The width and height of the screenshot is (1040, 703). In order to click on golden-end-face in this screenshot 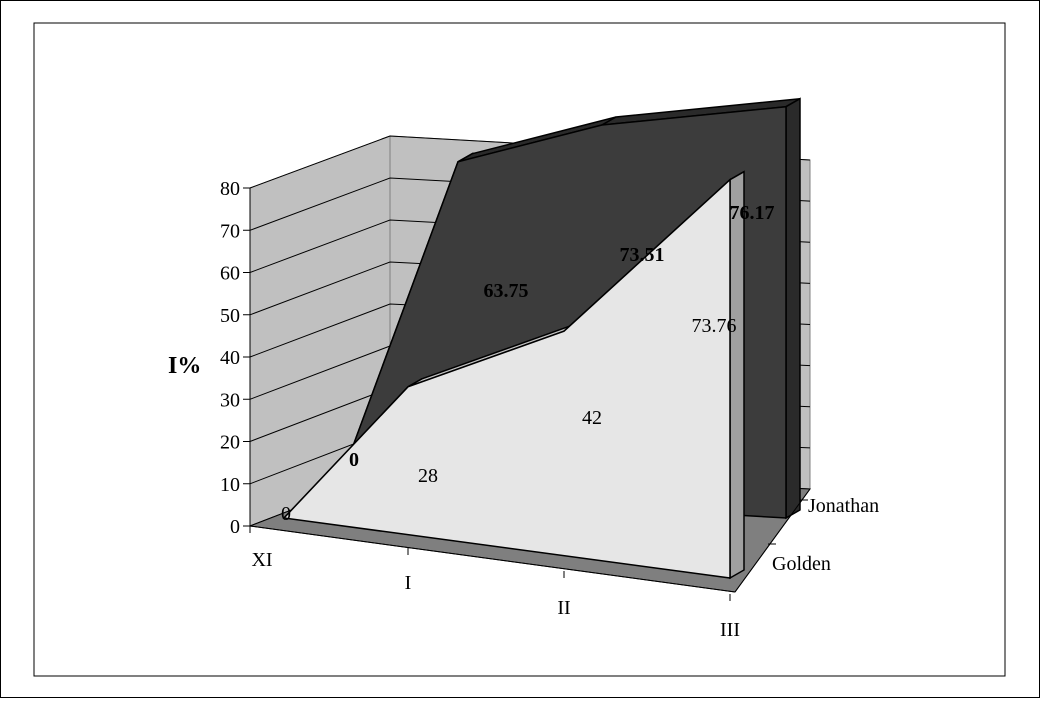, I will do `click(737, 375)`.